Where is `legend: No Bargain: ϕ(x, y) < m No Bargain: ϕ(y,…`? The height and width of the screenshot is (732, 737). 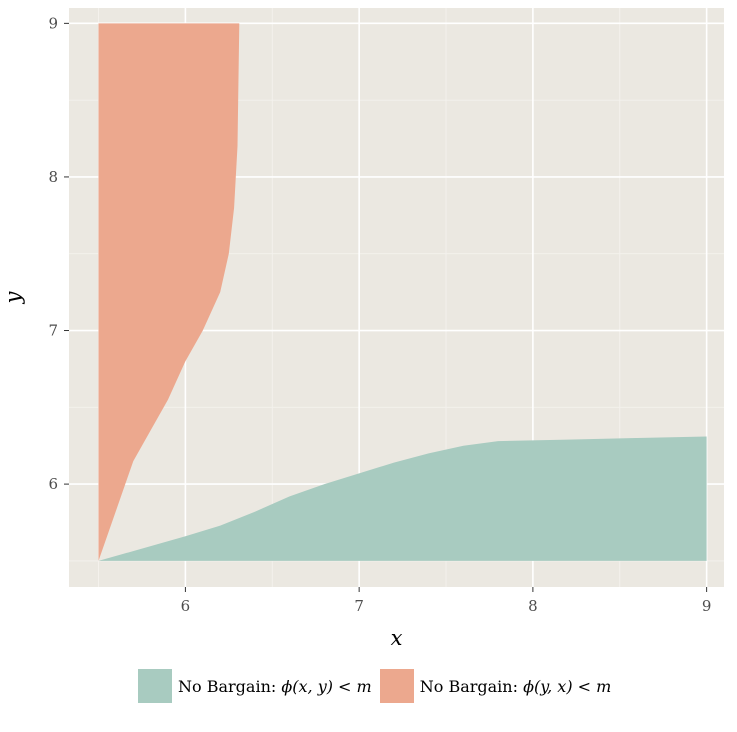
legend: No Bargain: ϕ(x, y) < m No Bargain: ϕ(y,… is located at coordinates (378, 686).